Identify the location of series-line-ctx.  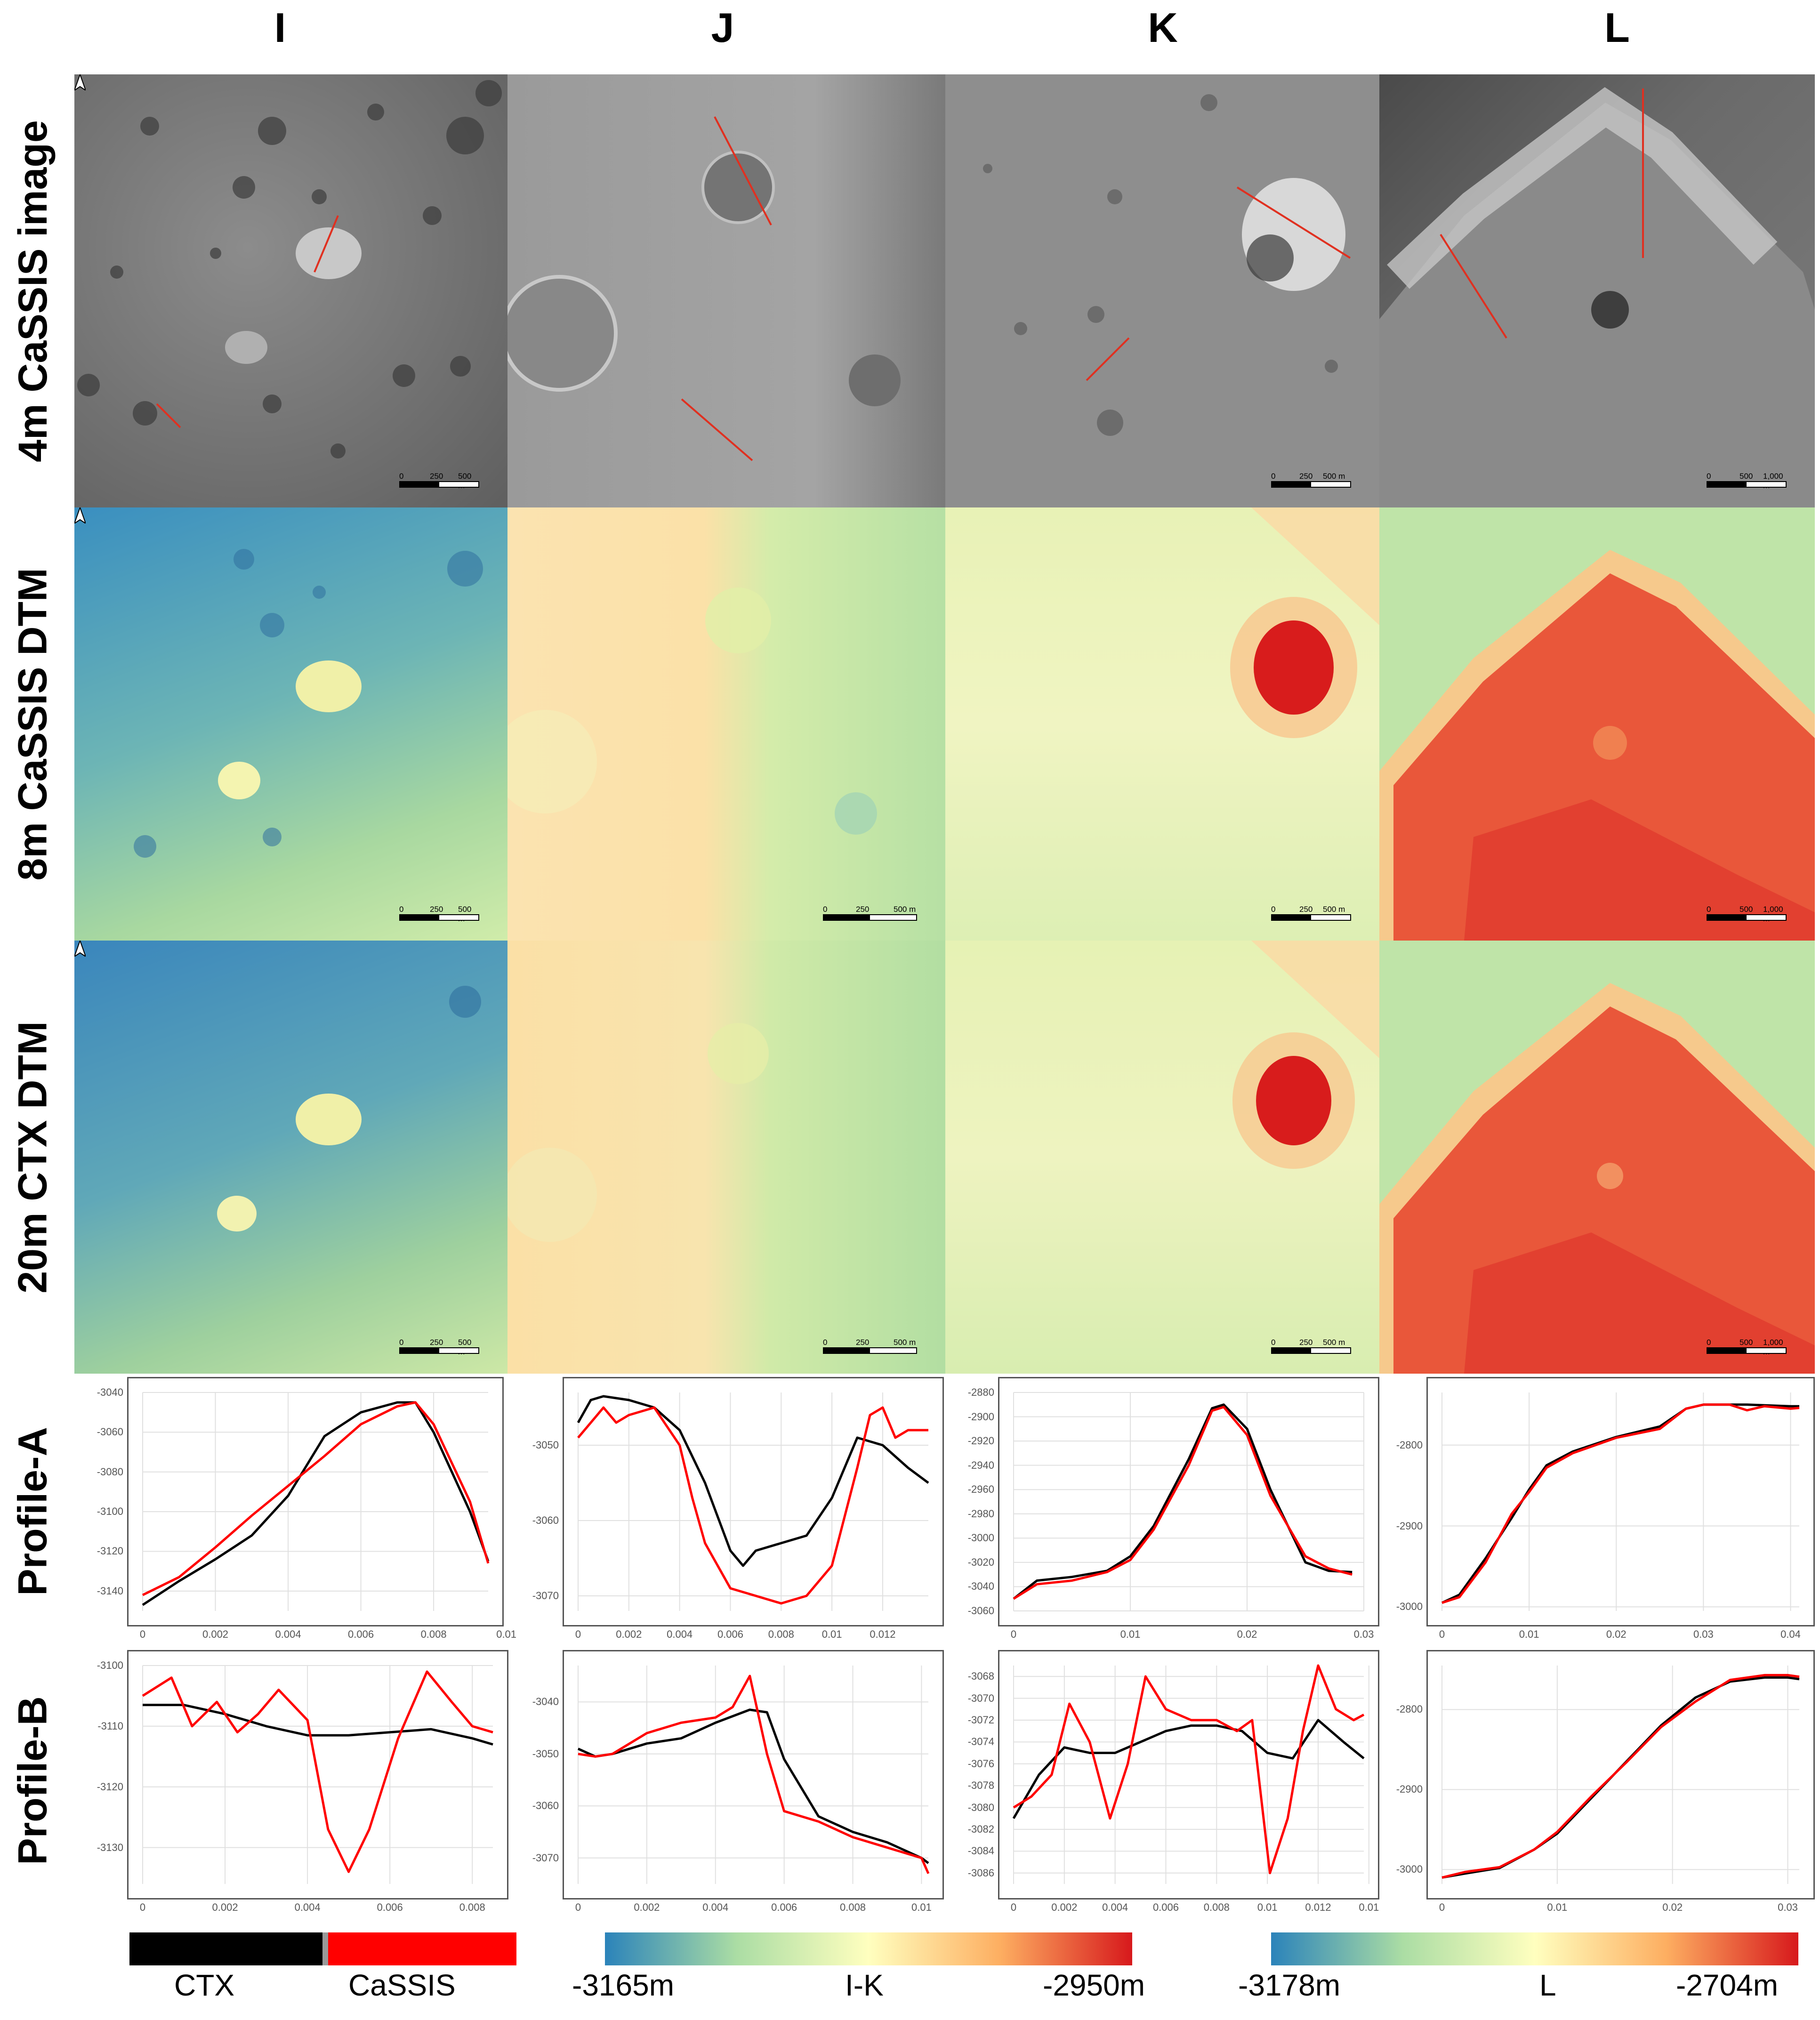
(316, 1503).